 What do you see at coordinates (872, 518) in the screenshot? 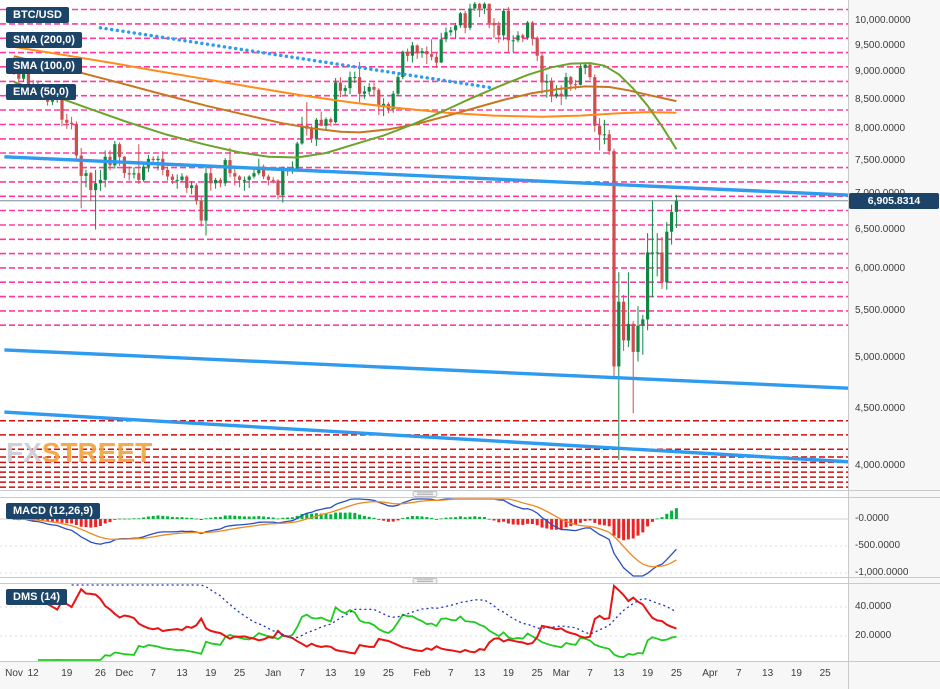
I see `macd-axis-tick: -0.0000` at bounding box center [872, 518].